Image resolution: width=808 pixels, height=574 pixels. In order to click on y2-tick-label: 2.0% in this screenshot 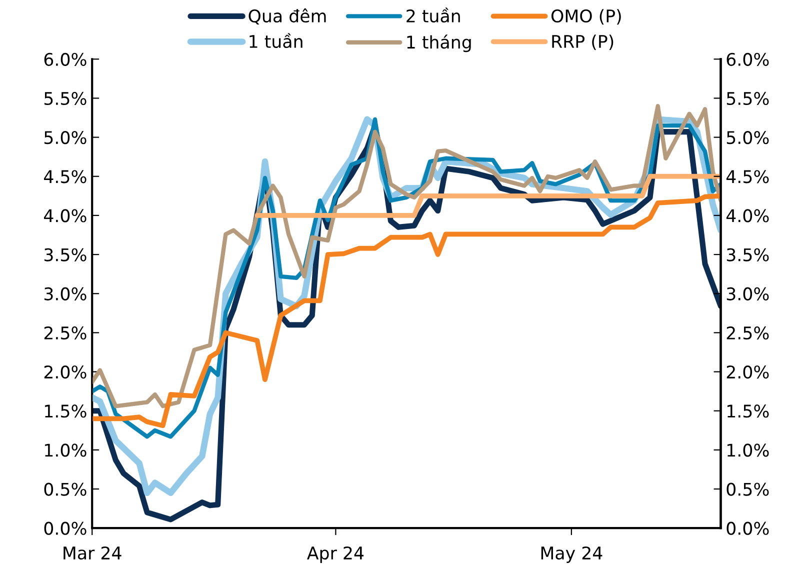, I will do `click(747, 372)`.